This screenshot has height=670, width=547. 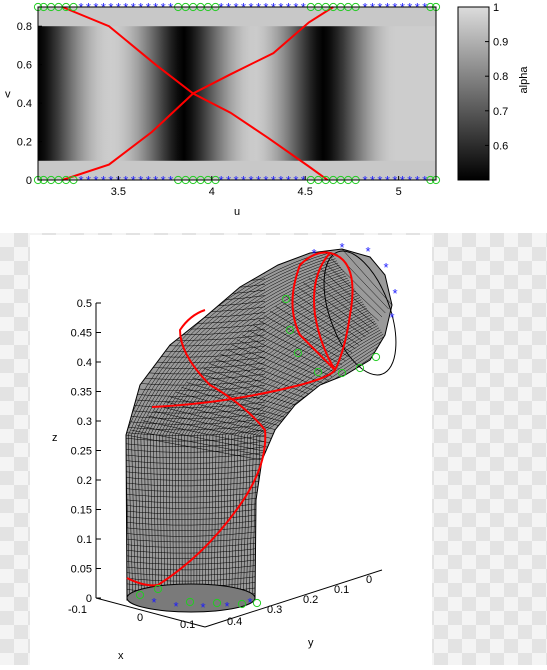 I want to click on colorbar-tick-label: 1, so click(x=496, y=8).